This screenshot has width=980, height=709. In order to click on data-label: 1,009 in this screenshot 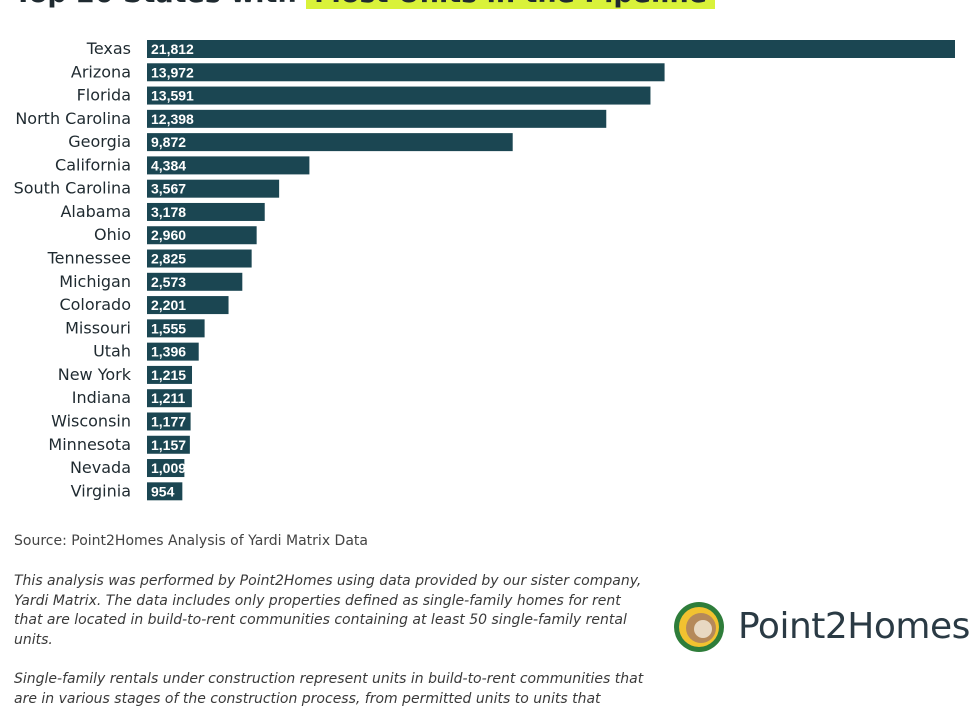, I will do `click(168, 468)`.